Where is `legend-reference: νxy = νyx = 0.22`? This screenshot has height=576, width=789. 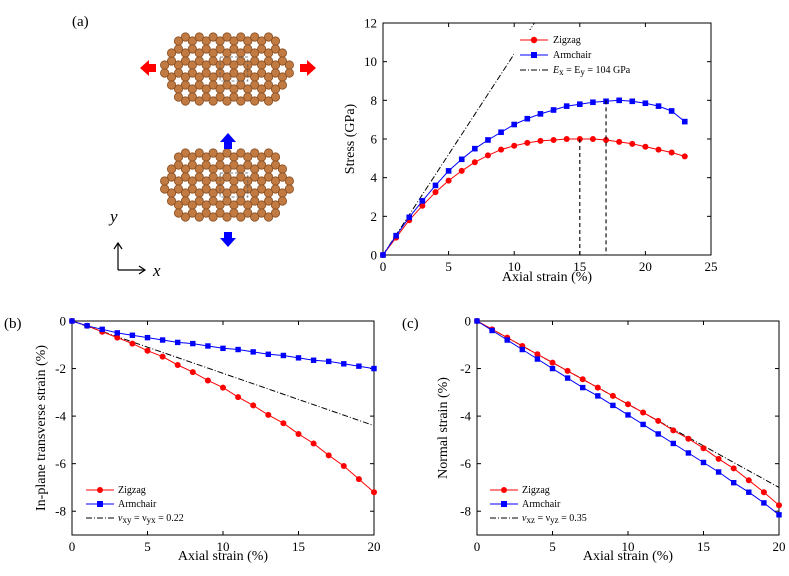
legend-reference: νxy = νyx = 0.22 is located at coordinates (151, 519).